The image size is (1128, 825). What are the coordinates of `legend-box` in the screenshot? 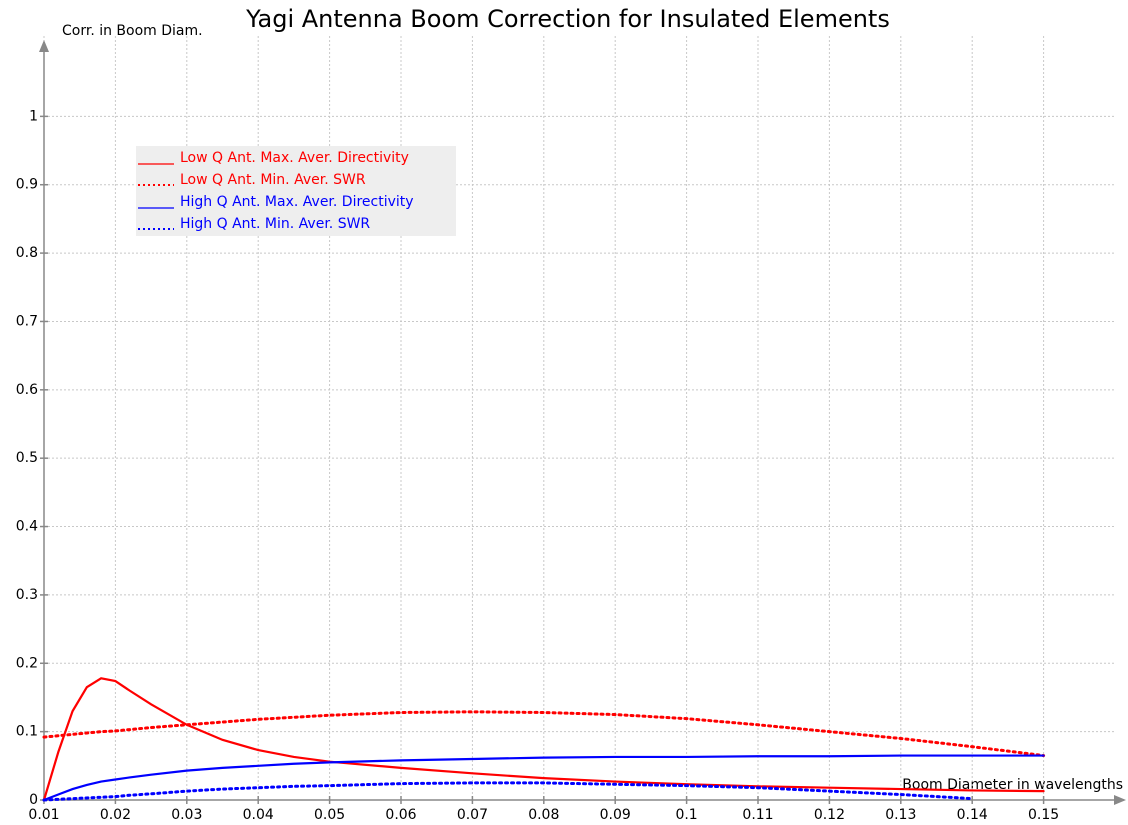 It's located at (296, 191).